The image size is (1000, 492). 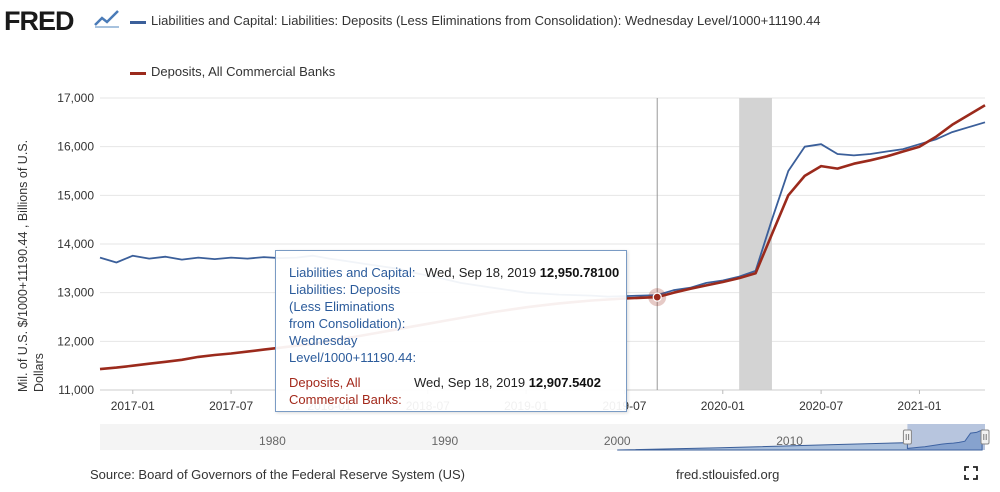 What do you see at coordinates (481, 272) in the screenshot?
I see `tooltip-series-1-date: Wed, Sep 18, 2019` at bounding box center [481, 272].